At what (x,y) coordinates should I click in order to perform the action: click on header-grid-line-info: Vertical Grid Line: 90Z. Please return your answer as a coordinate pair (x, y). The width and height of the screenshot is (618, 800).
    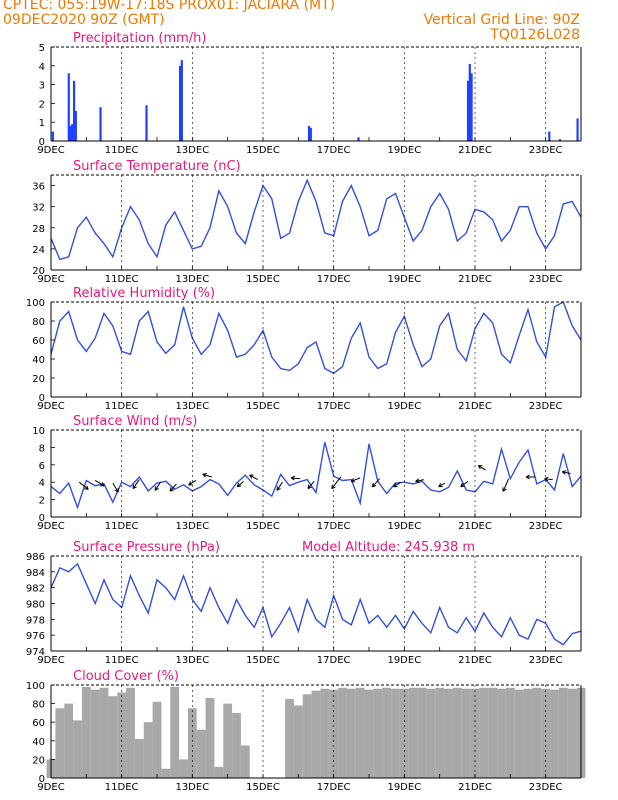
    Looking at the image, I should click on (501, 20).